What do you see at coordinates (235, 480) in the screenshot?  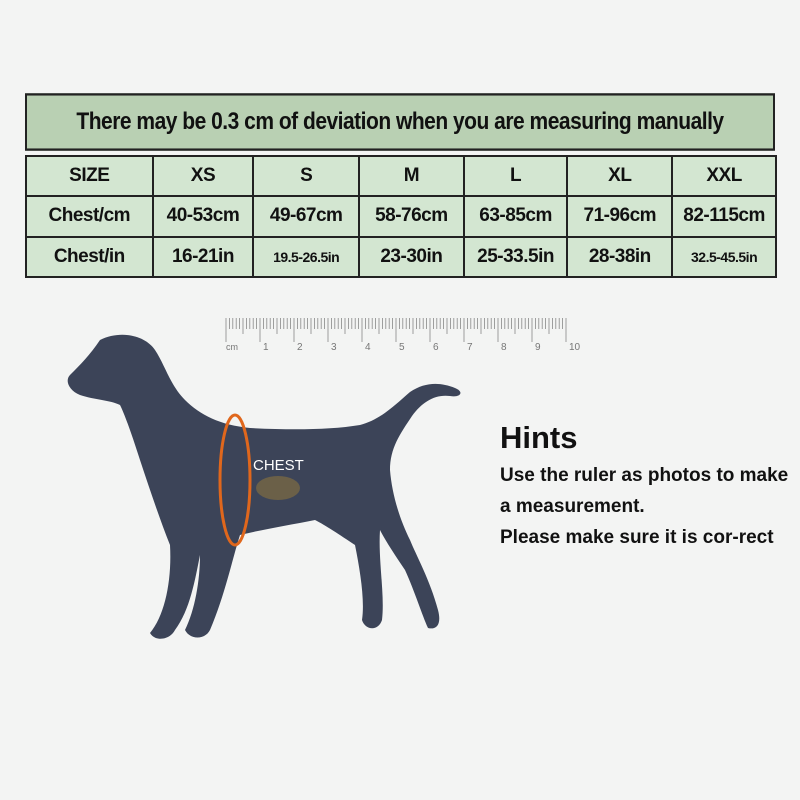 I see `chest-measure-ring` at bounding box center [235, 480].